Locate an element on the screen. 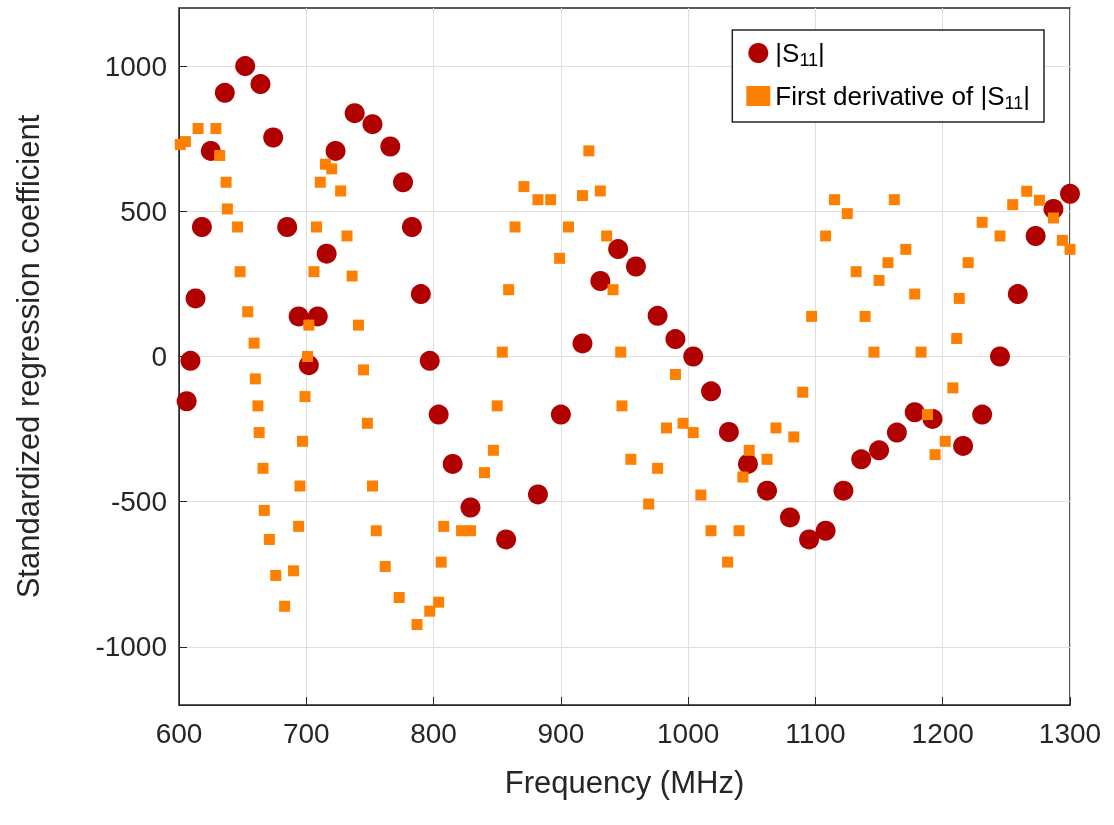  y-tick-label: 500 is located at coordinates (143, 211).